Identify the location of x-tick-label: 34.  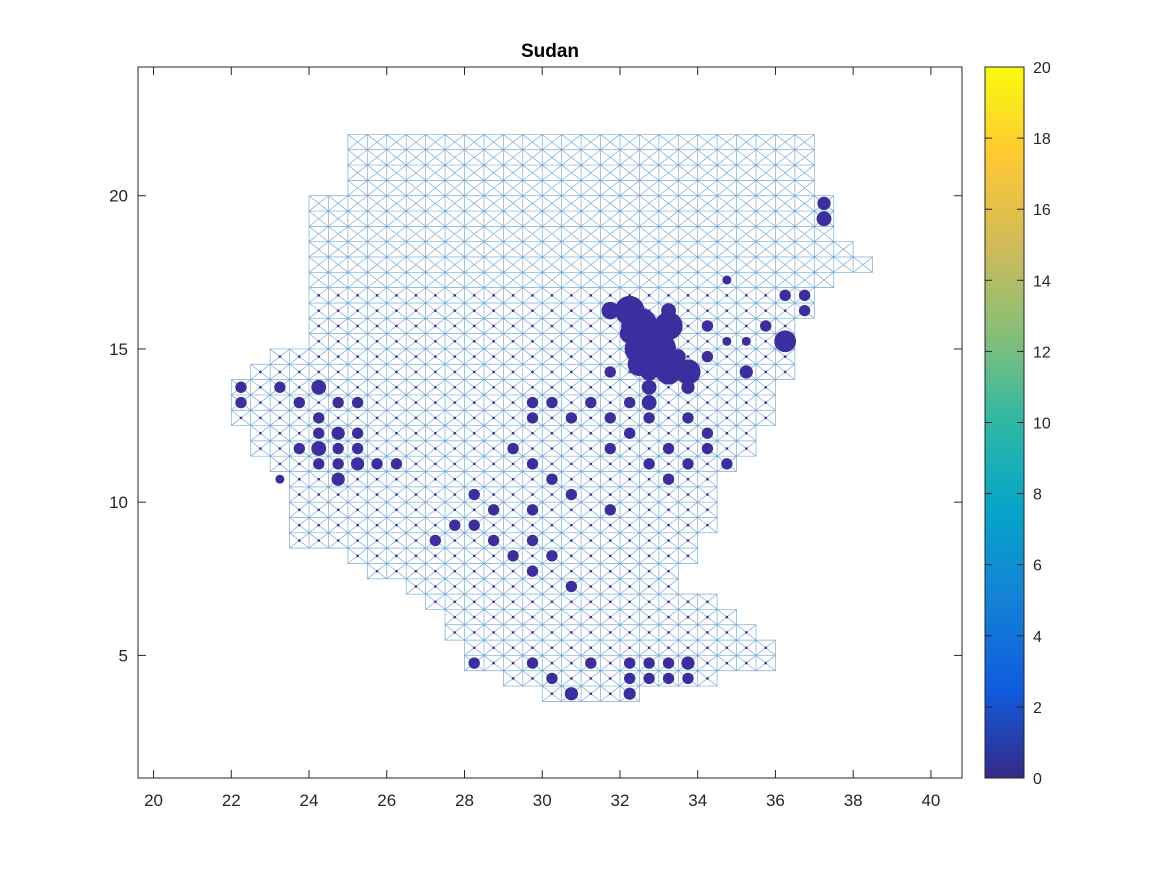
(697, 800).